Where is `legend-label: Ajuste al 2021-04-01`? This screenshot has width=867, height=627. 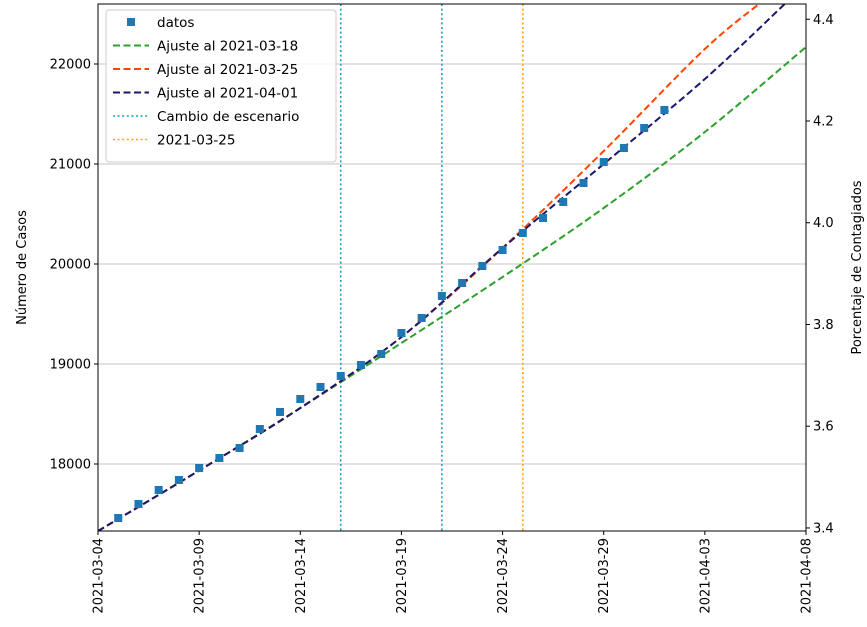
legend-label: Ajuste al 2021-04-01 is located at coordinates (227, 94).